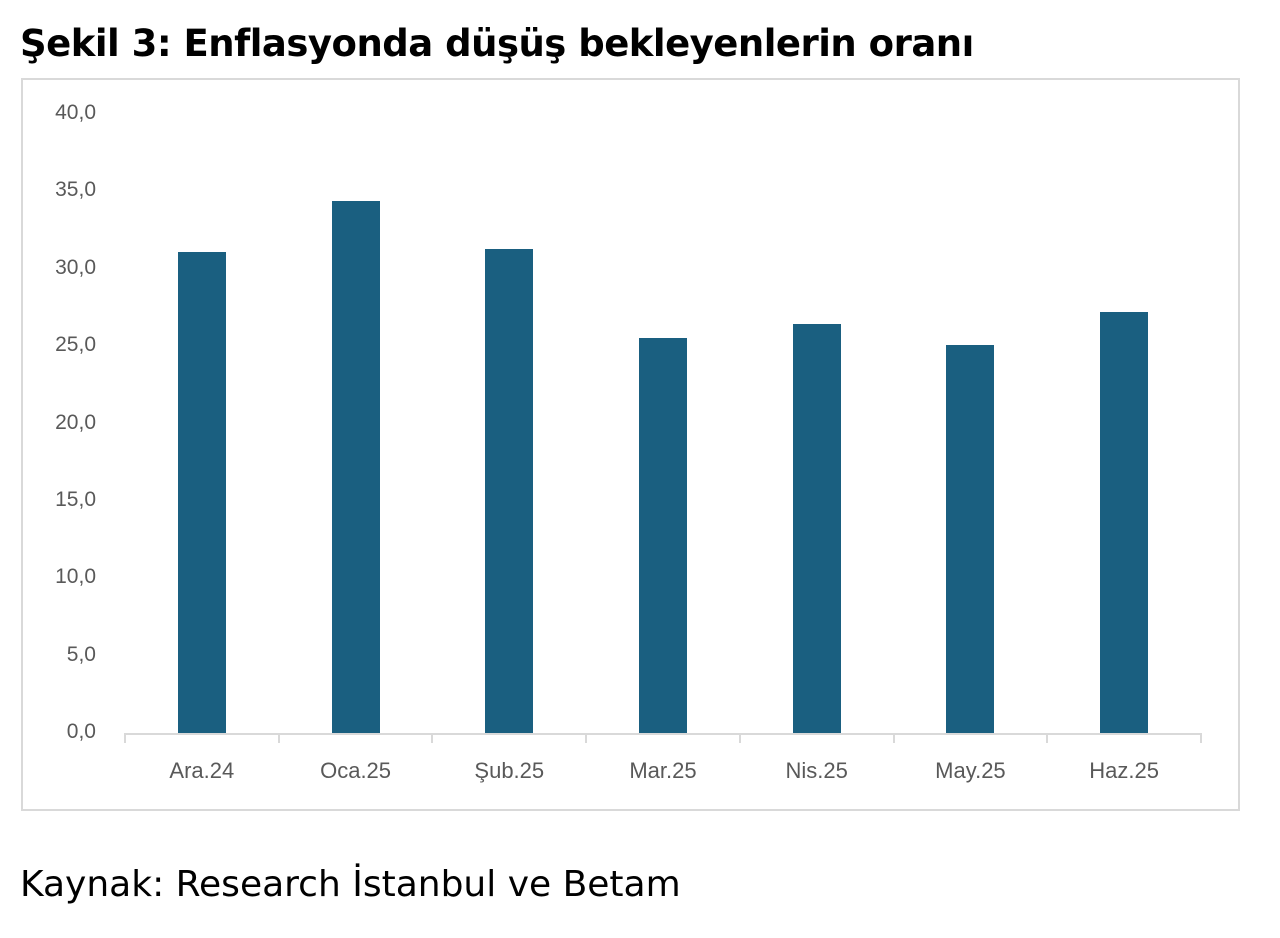 The image size is (1280, 938). I want to click on y-tick-label: 5,0, so click(81, 654).